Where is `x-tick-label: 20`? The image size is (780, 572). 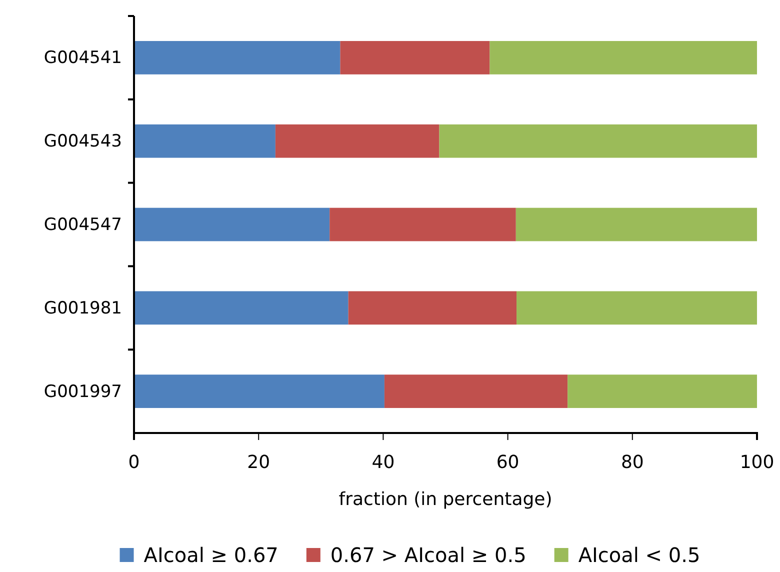 x-tick-label: 20 is located at coordinates (258, 463).